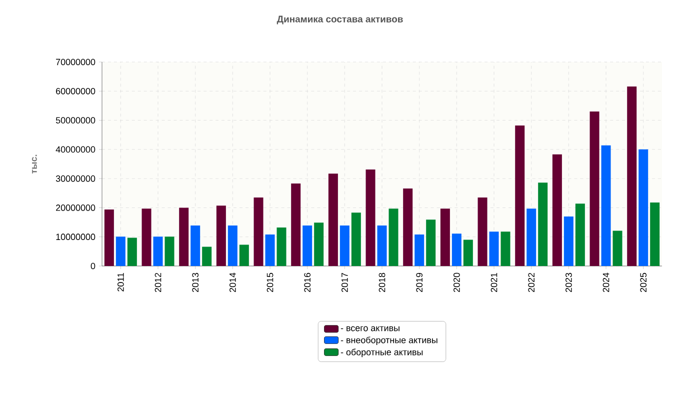 The image size is (680, 400). What do you see at coordinates (34, 164) in the screenshot?
I see `y-axis-title: тыс.` at bounding box center [34, 164].